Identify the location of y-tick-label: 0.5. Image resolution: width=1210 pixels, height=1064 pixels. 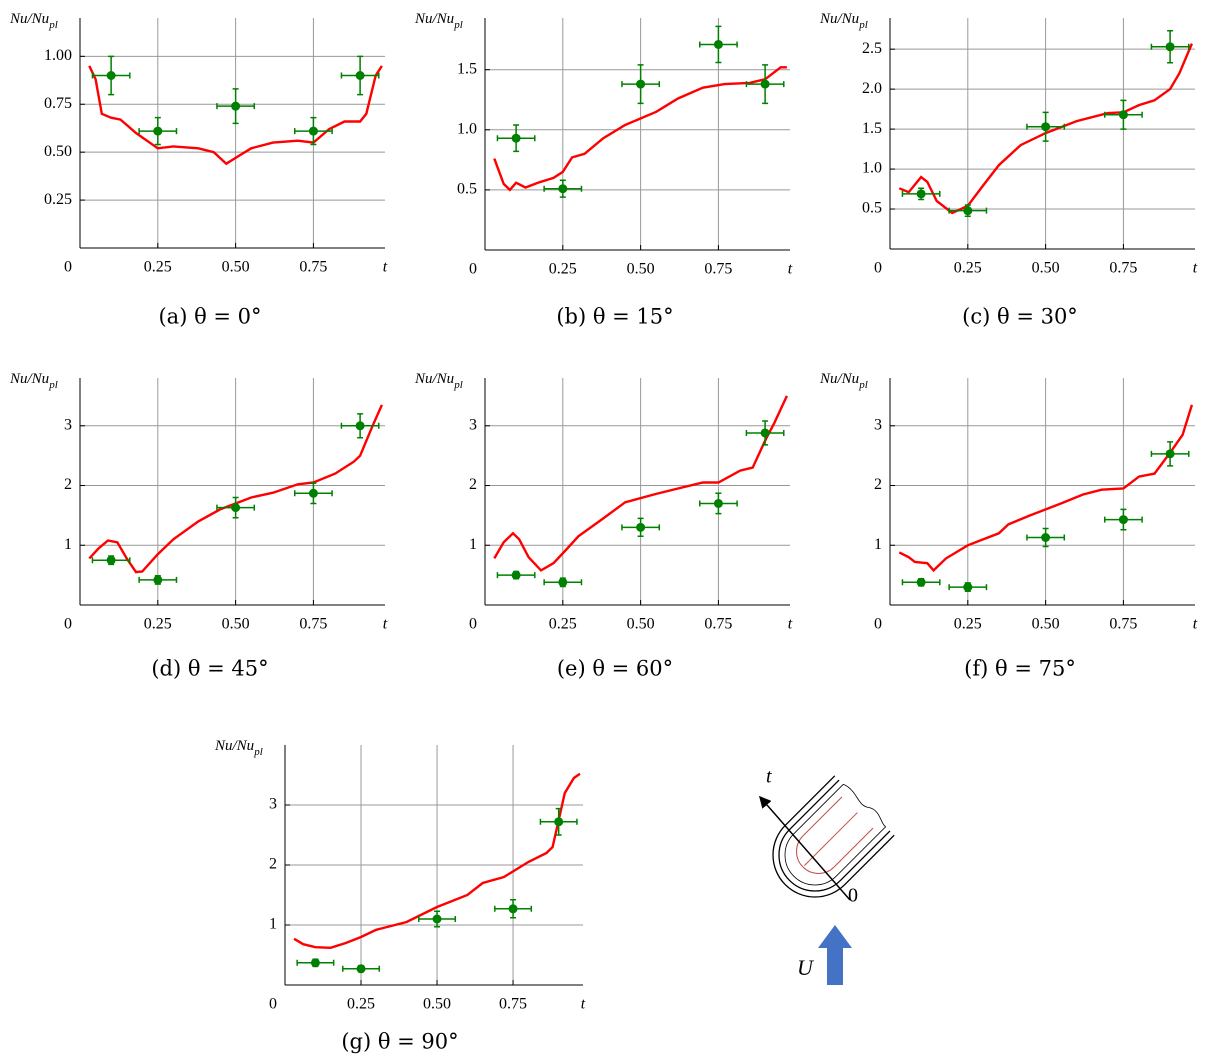
(467, 189).